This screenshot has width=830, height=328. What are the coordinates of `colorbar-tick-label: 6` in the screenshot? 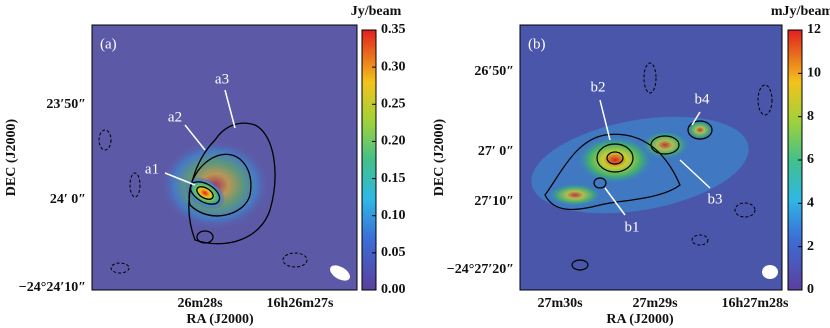 It's located at (810, 159).